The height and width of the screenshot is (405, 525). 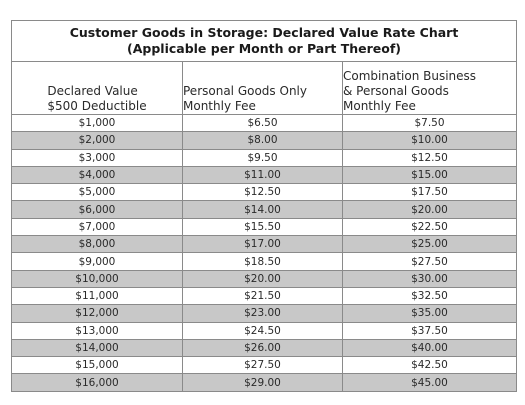 What do you see at coordinates (97, 244) in the screenshot?
I see `cell-declared-value: $8,000` at bounding box center [97, 244].